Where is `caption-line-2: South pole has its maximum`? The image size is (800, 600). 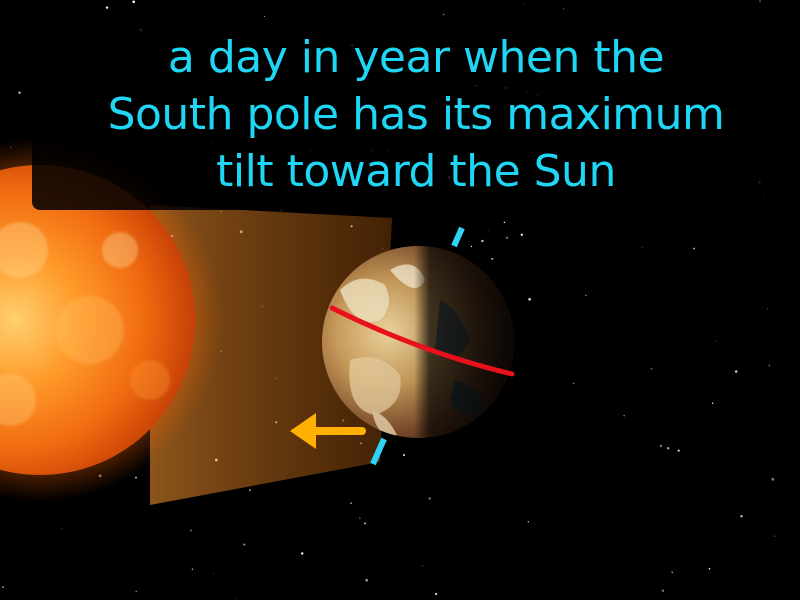 caption-line-2: South pole has its maximum is located at coordinates (416, 114).